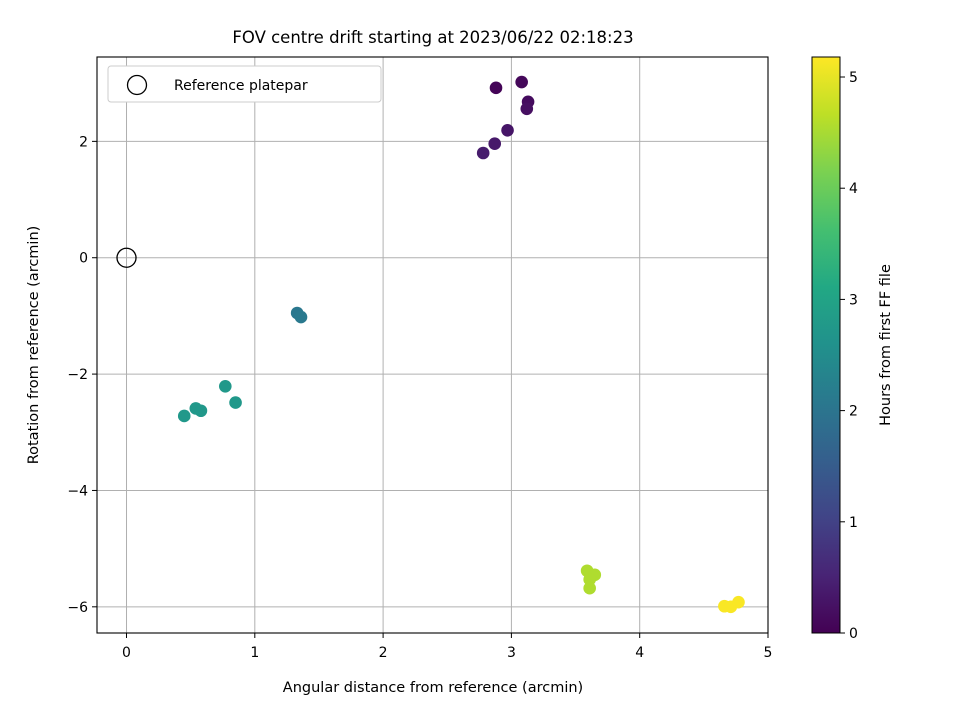 The height and width of the screenshot is (720, 960). What do you see at coordinates (383, 653) in the screenshot?
I see `x-tick-label: 2` at bounding box center [383, 653].